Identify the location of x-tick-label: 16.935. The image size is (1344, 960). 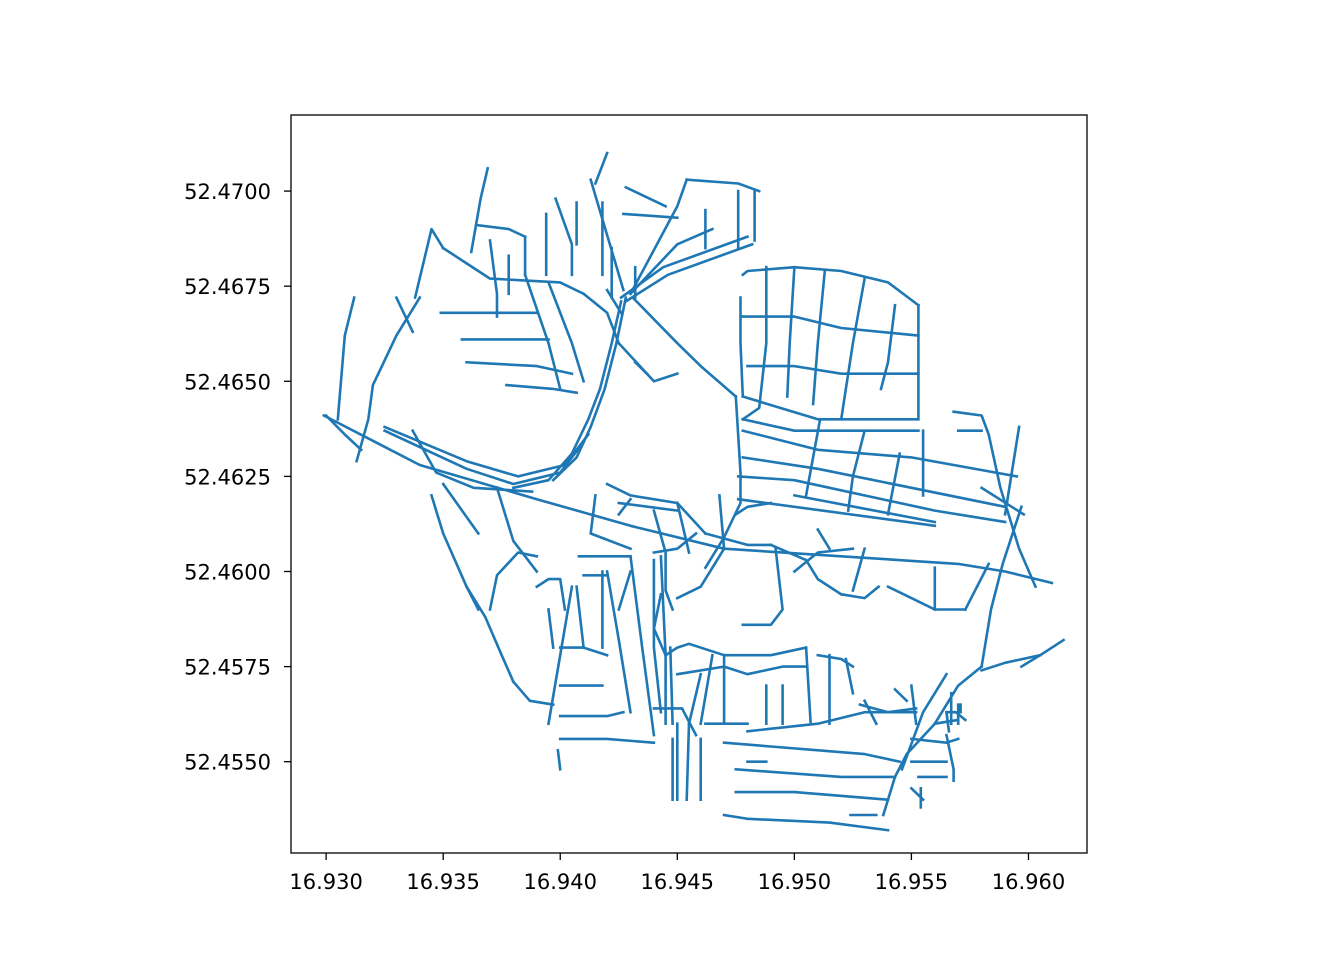
(442, 882).